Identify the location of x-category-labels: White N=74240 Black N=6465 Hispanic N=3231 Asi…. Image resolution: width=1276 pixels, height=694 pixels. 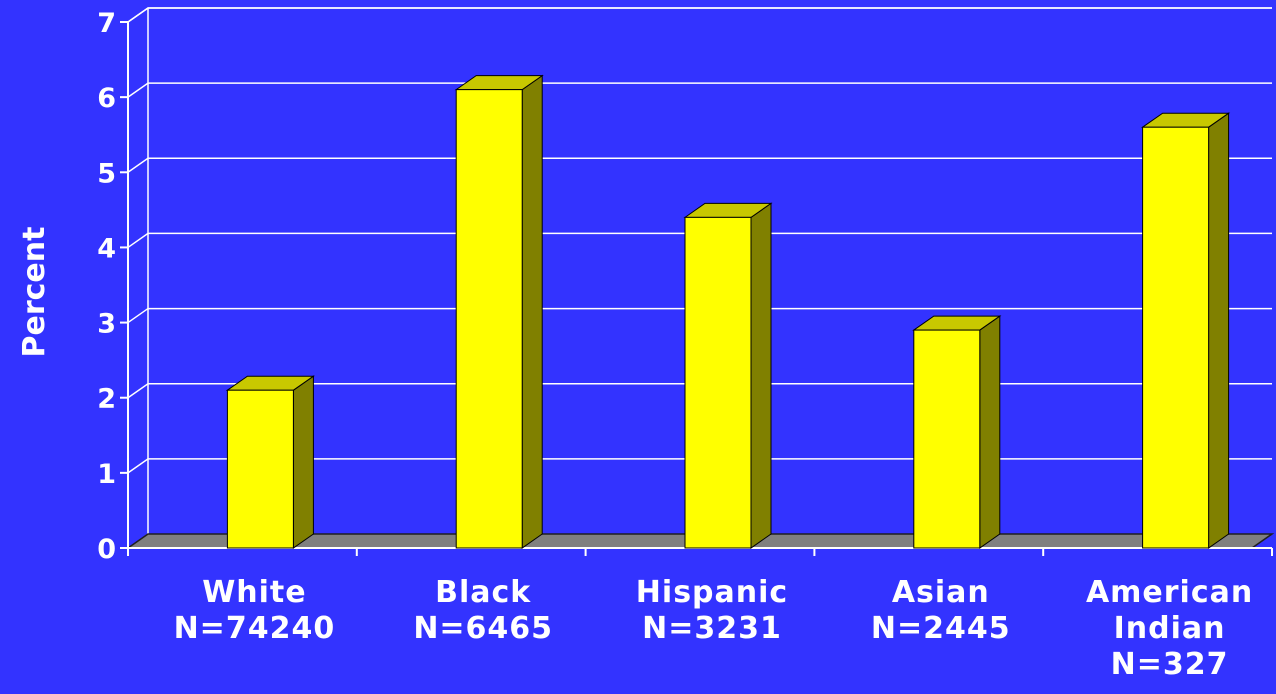
(713, 628).